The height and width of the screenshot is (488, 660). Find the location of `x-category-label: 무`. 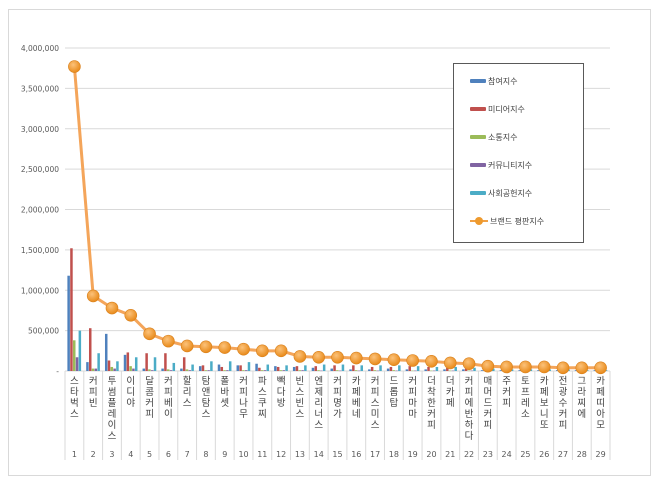

x-category-label: 무 is located at coordinates (243, 414).